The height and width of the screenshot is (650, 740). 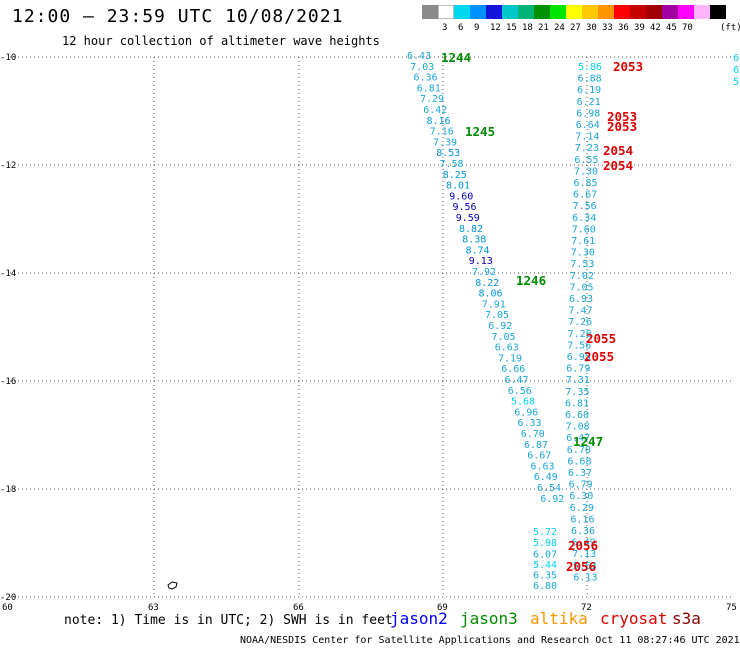 I want to click on pass-label: 1245, so click(x=480, y=131).